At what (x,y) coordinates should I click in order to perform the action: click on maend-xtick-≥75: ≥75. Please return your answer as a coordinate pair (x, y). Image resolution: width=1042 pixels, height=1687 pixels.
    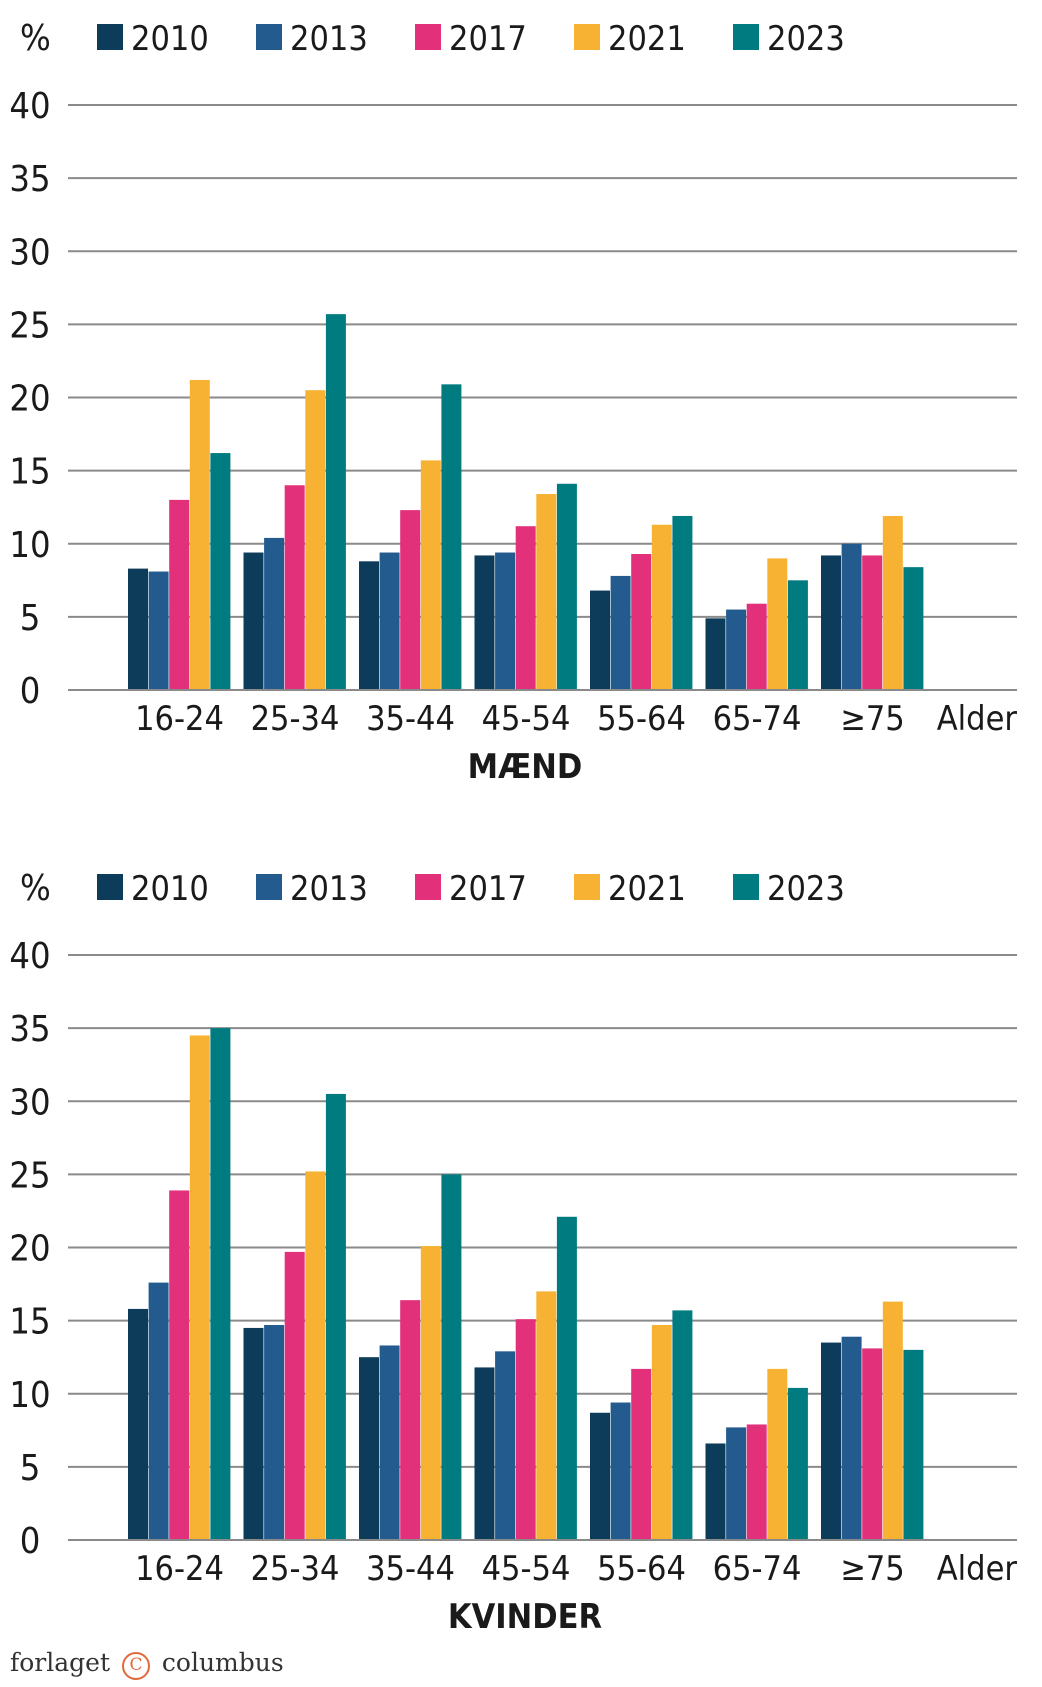
    Looking at the image, I should click on (872, 719).